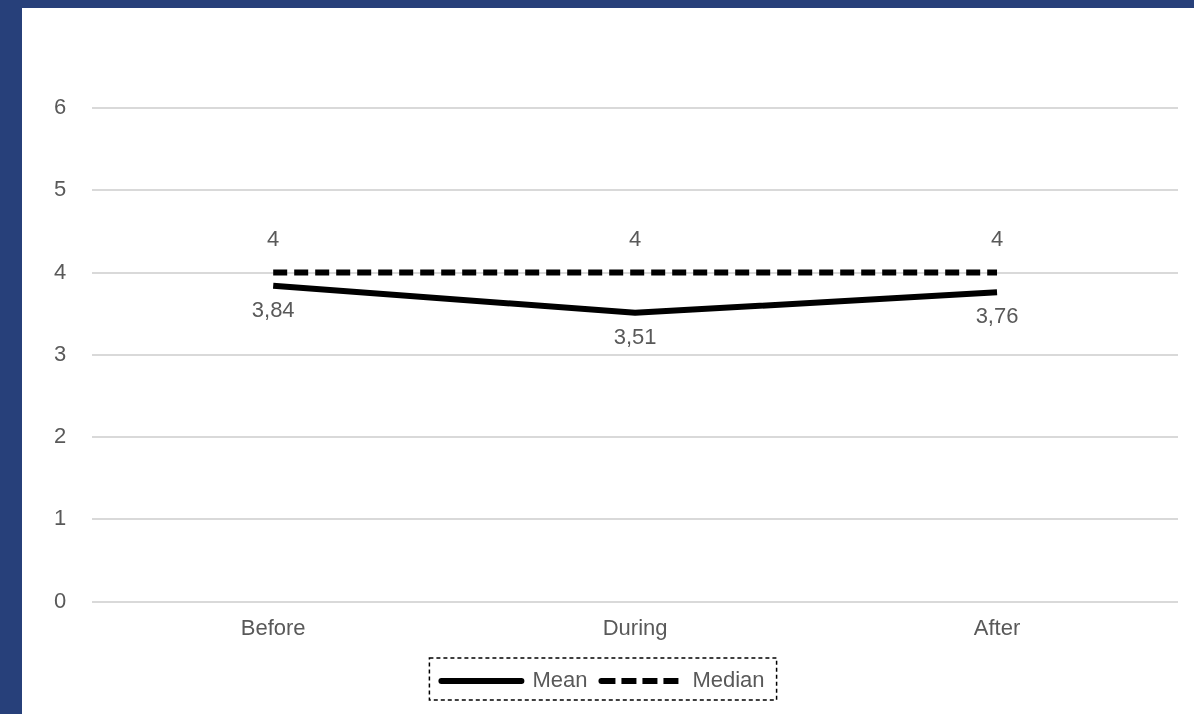  Describe the element at coordinates (60, 189) in the screenshot. I see `y-tick-label: 5` at that location.